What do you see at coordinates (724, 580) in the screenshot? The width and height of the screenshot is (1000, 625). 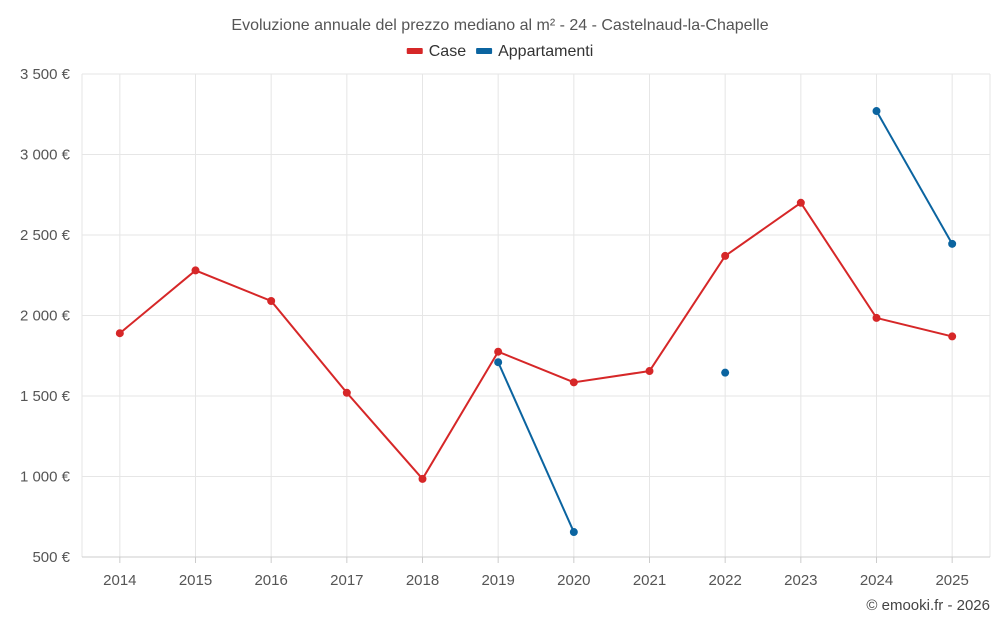 I see `x-tick-label: 2022` at bounding box center [724, 580].